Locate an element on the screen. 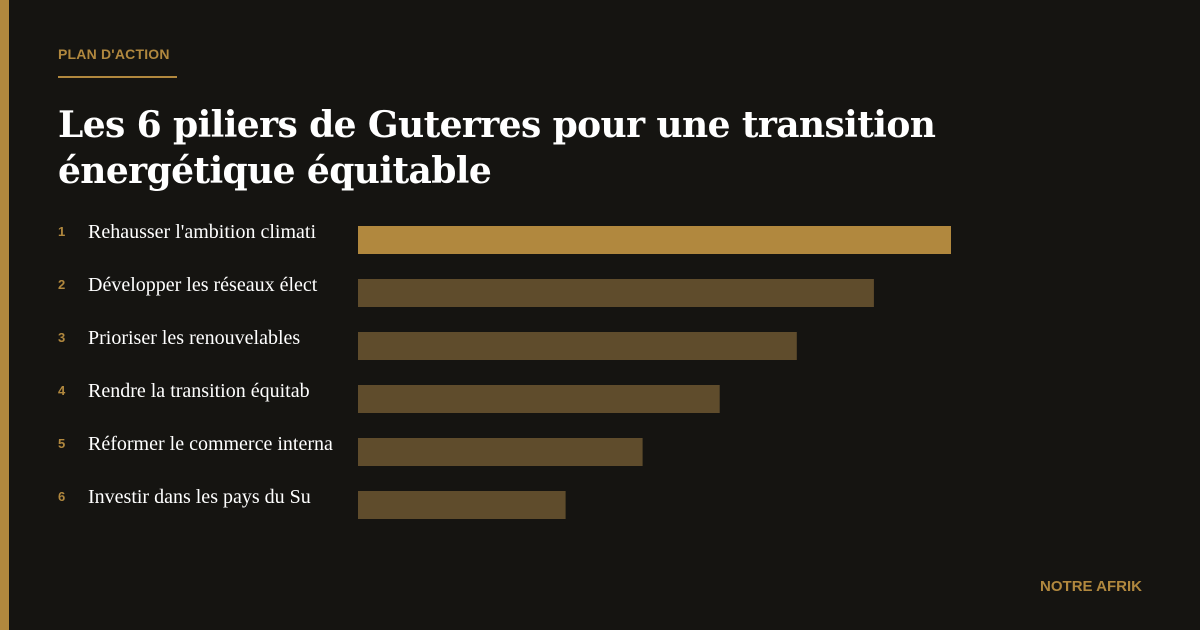  rank-number: 6 is located at coordinates (61, 496).